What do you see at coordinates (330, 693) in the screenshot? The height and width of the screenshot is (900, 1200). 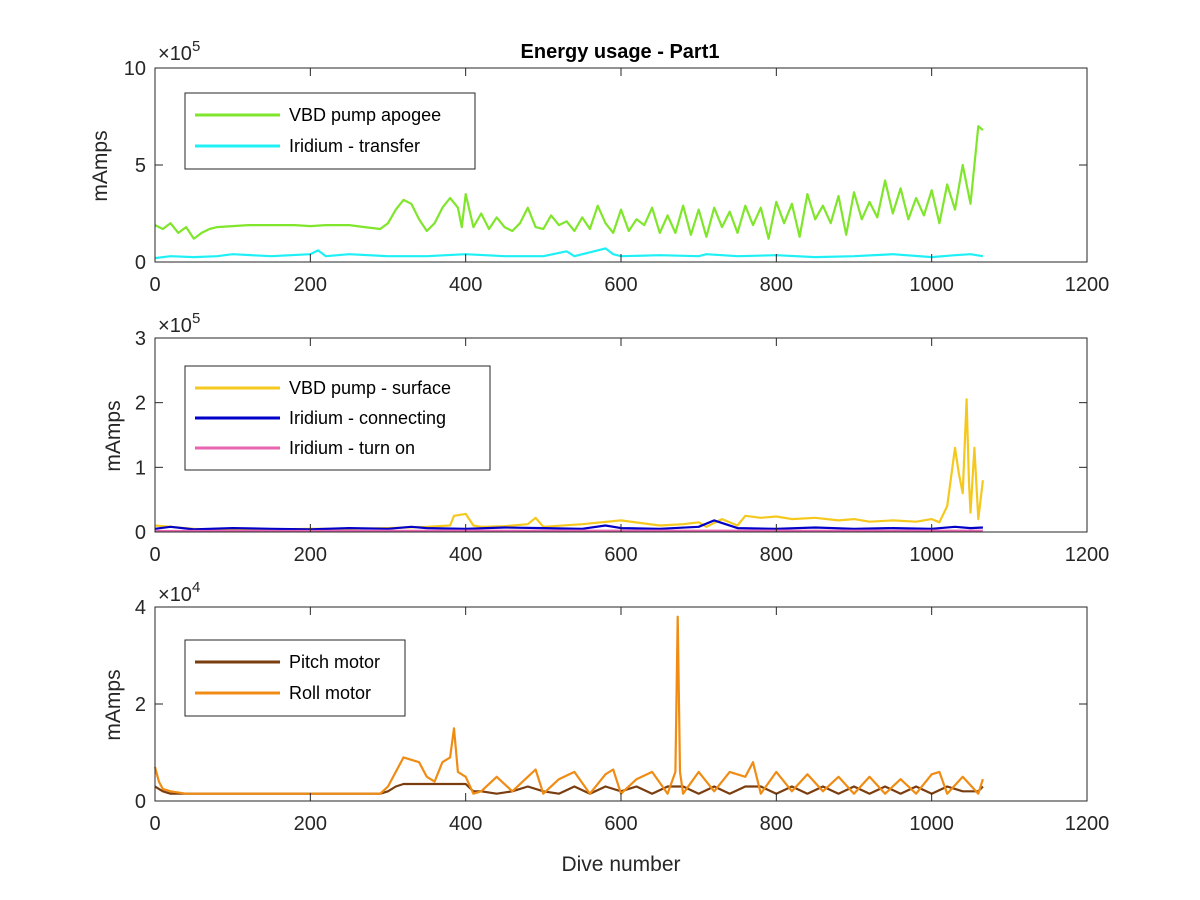 I see `legend-label: Roll motor` at bounding box center [330, 693].